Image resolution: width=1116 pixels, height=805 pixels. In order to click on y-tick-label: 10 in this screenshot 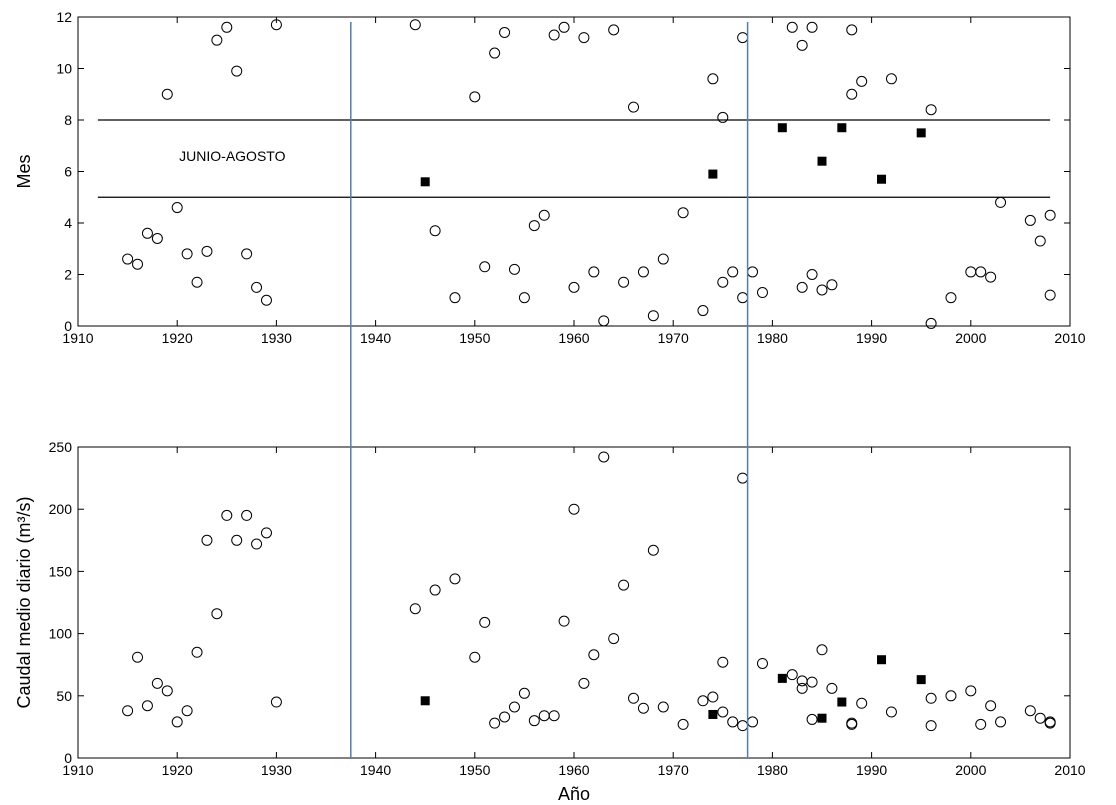, I will do `click(64, 69)`.